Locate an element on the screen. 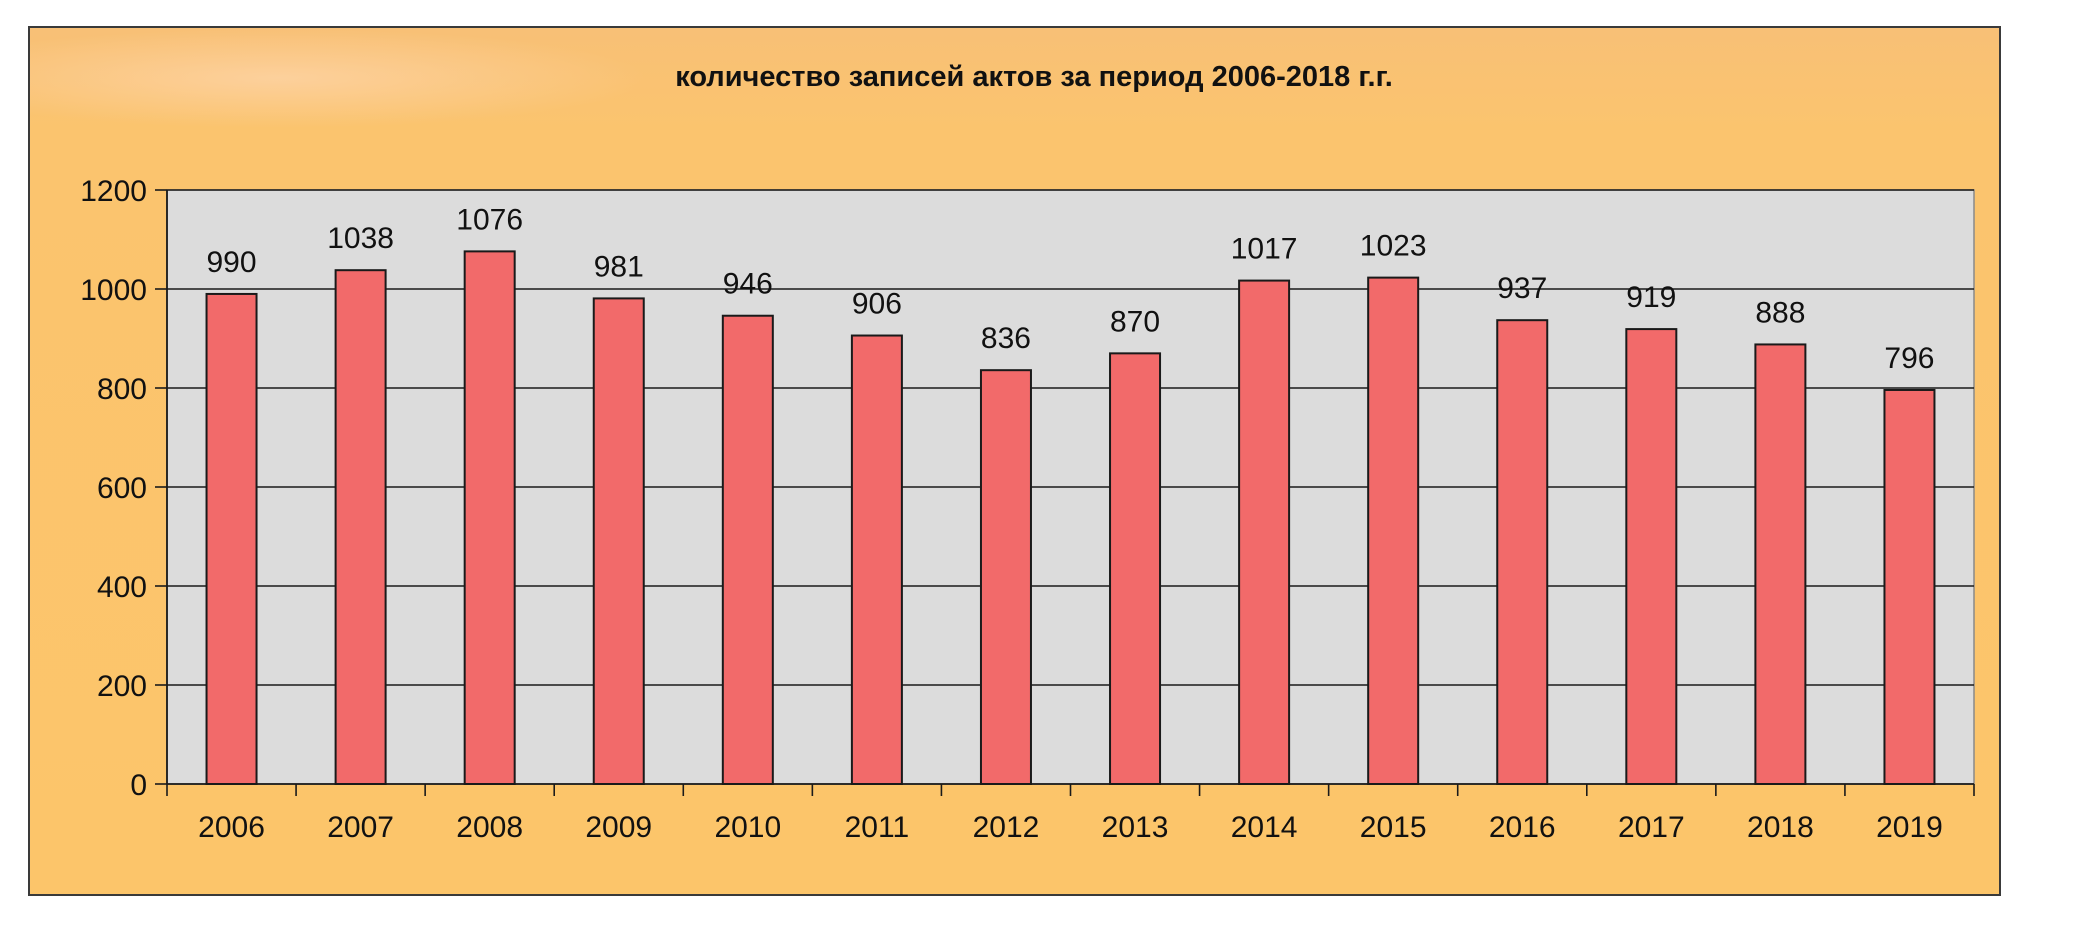  x-tick-label-2014: 2014 is located at coordinates (1264, 827).